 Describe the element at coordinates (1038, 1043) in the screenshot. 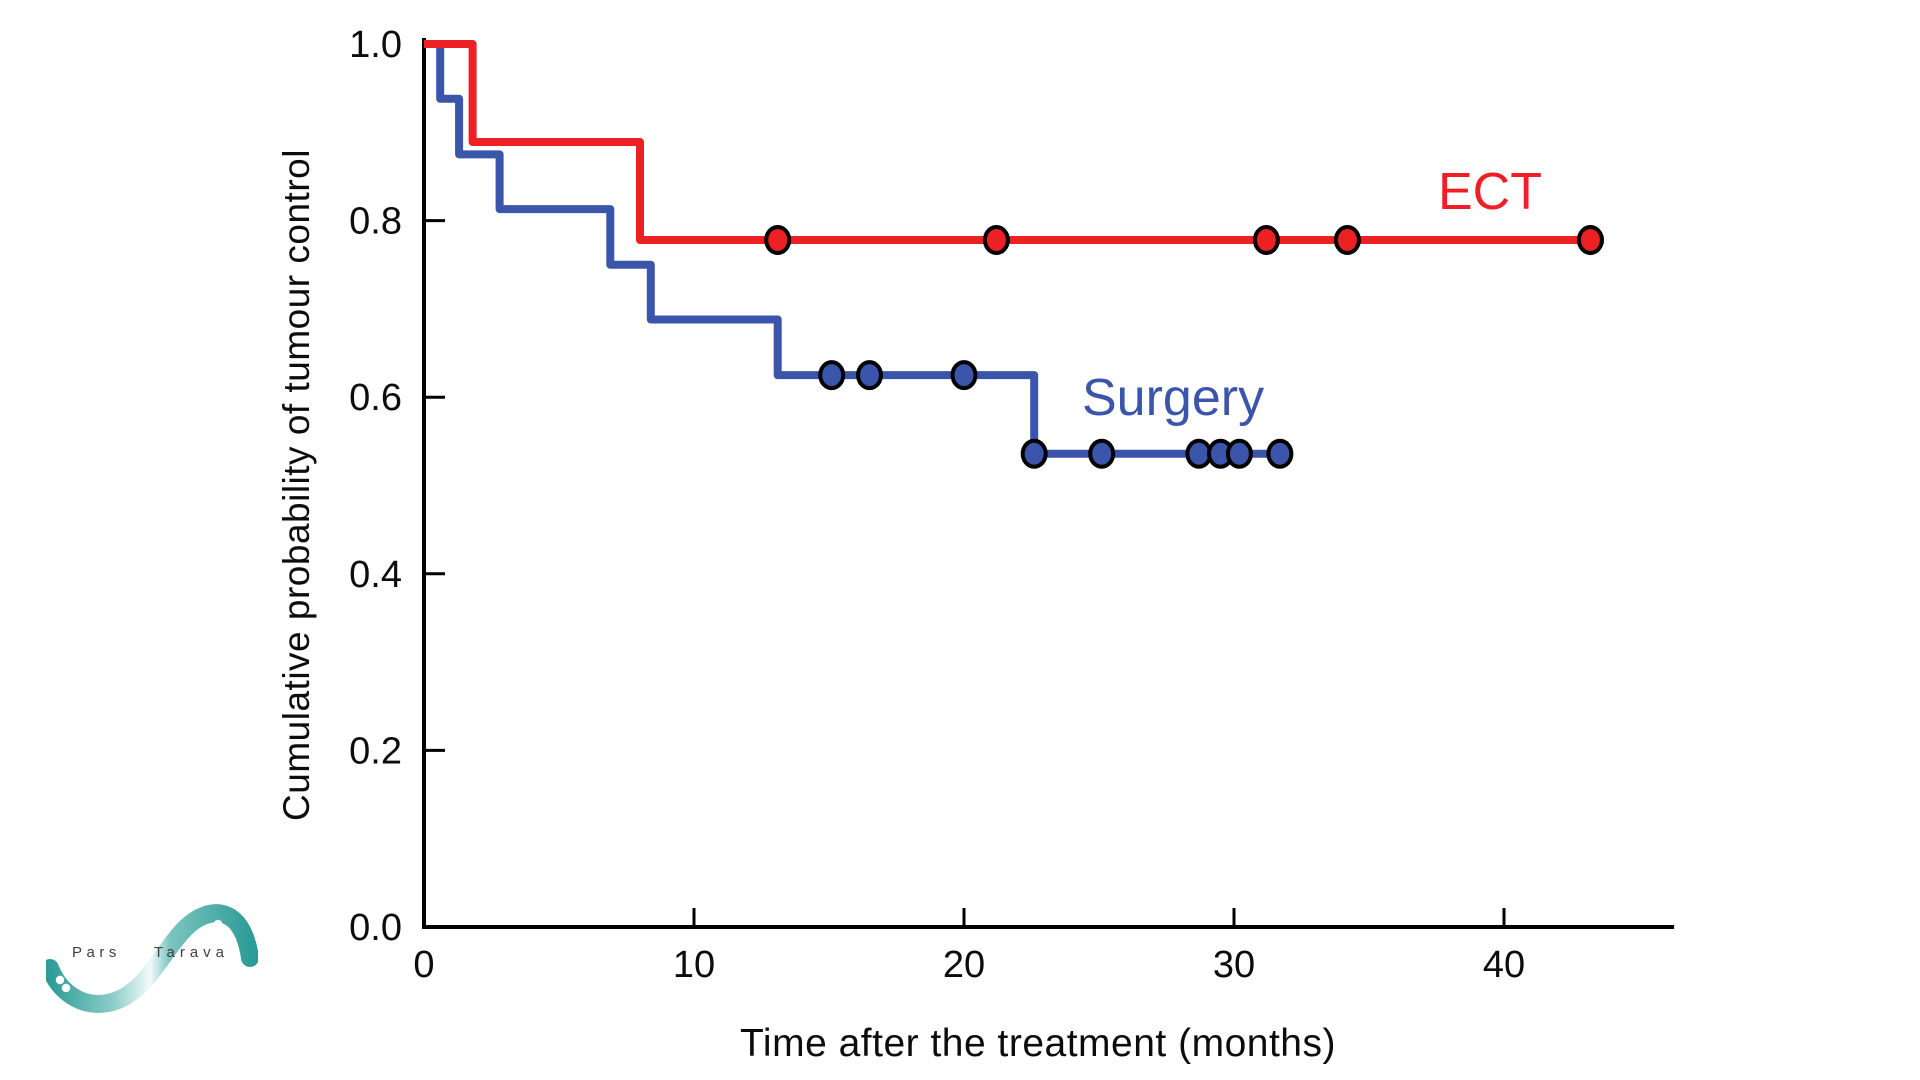

I see `x-axis-title: Time after the treatment (months)` at that location.